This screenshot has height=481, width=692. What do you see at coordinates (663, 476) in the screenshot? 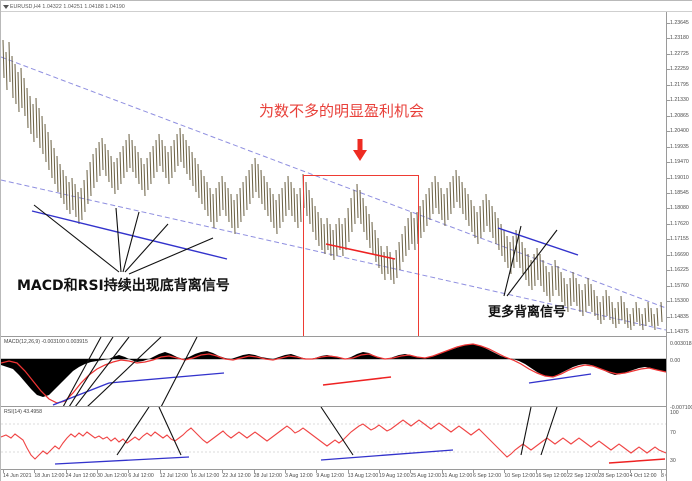
I see `time-axis-tick: 8 Oct 12:00` at bounding box center [663, 476].